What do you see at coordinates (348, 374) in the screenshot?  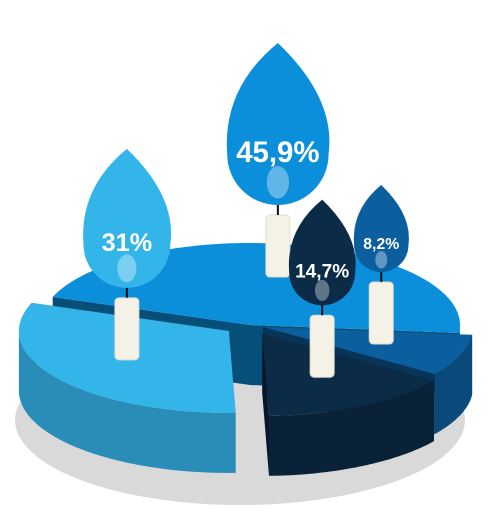 I see `slice` at bounding box center [348, 374].